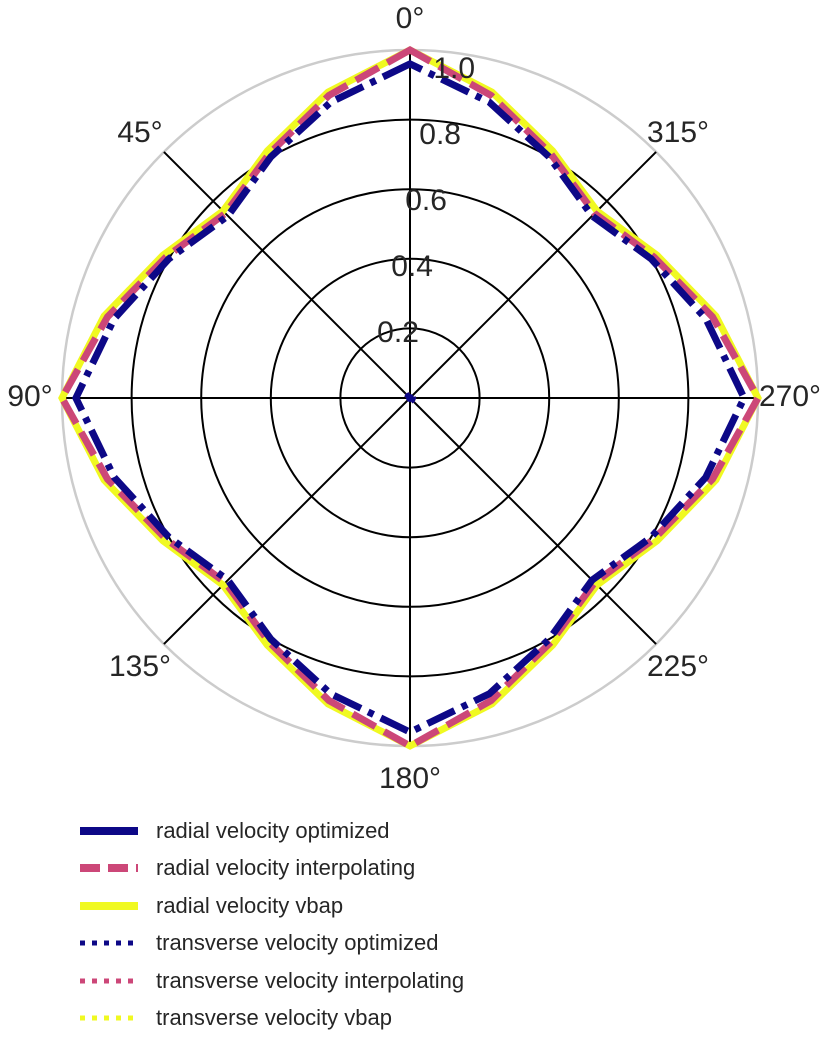 The height and width of the screenshot is (1043, 830). I want to click on legend-label: radial velocity interpolating, so click(286, 868).